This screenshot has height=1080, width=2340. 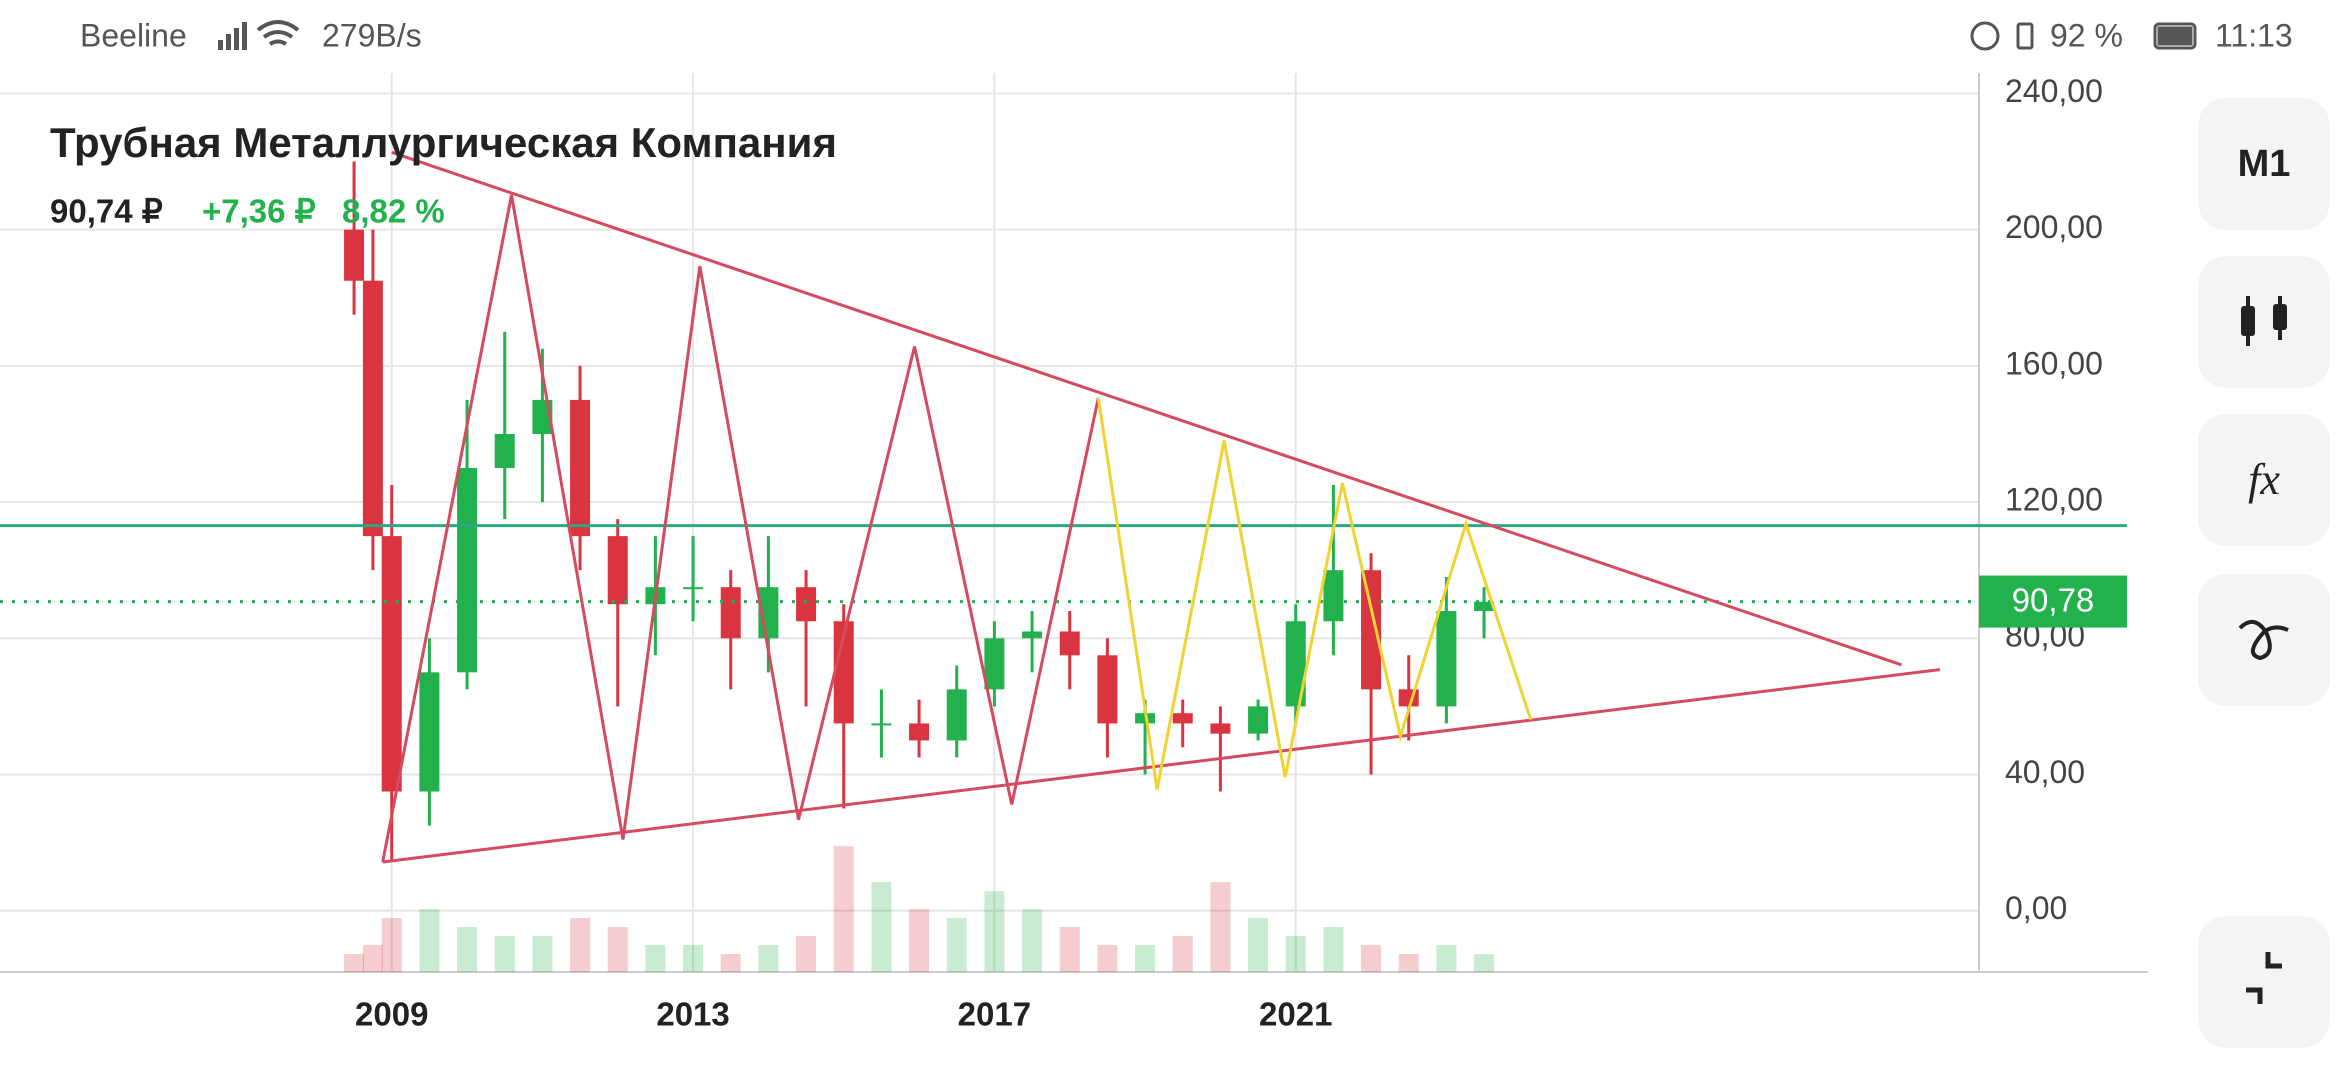 I want to click on battery-level: 92 %, so click(x=2086, y=35).